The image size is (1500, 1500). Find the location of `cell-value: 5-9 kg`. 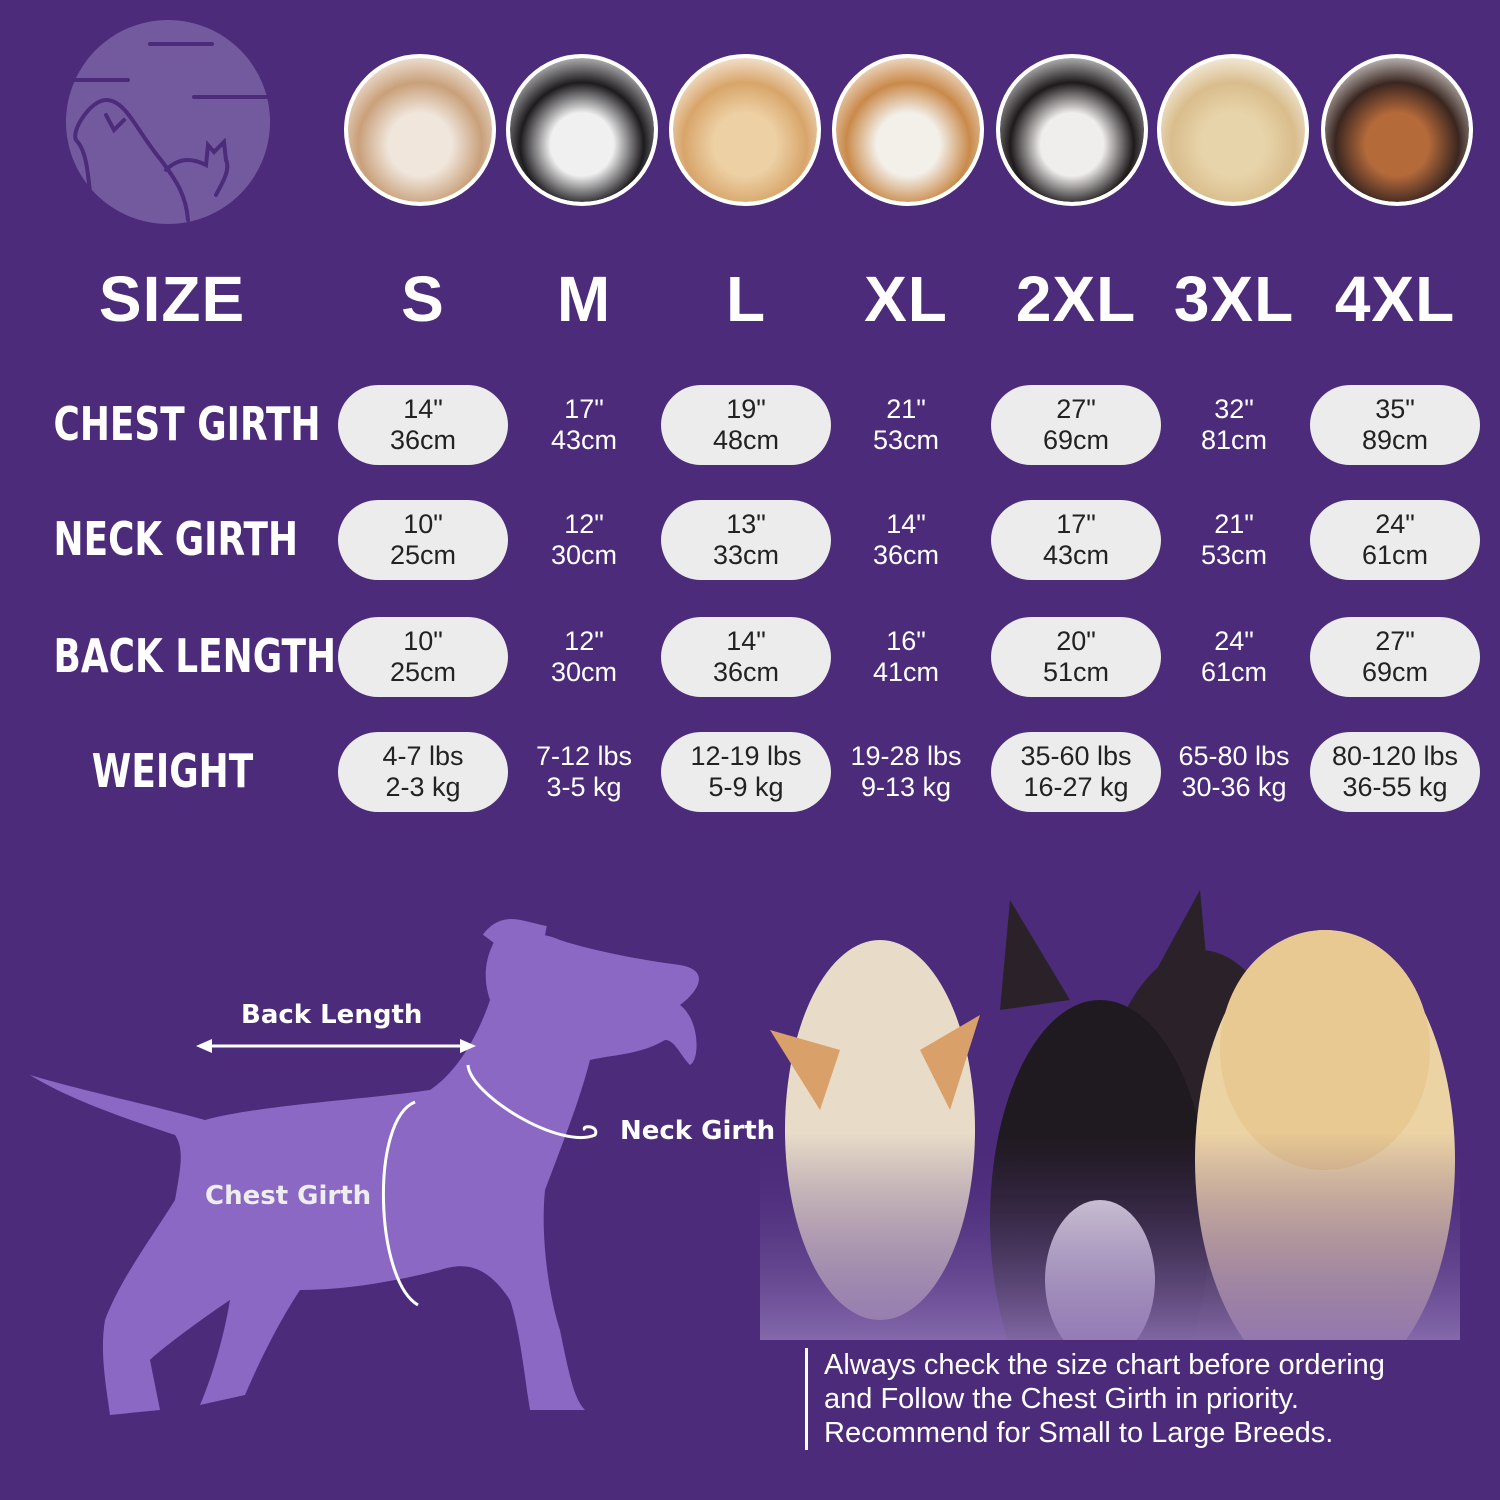

cell-value: 5-9 kg is located at coordinates (746, 787).